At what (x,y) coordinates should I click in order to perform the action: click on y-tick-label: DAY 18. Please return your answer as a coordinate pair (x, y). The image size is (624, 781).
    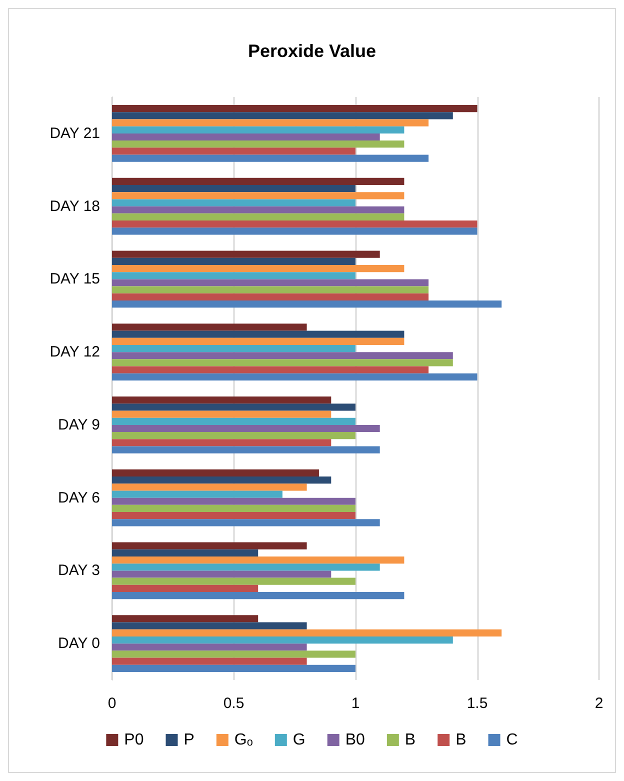
    Looking at the image, I should click on (75, 206).